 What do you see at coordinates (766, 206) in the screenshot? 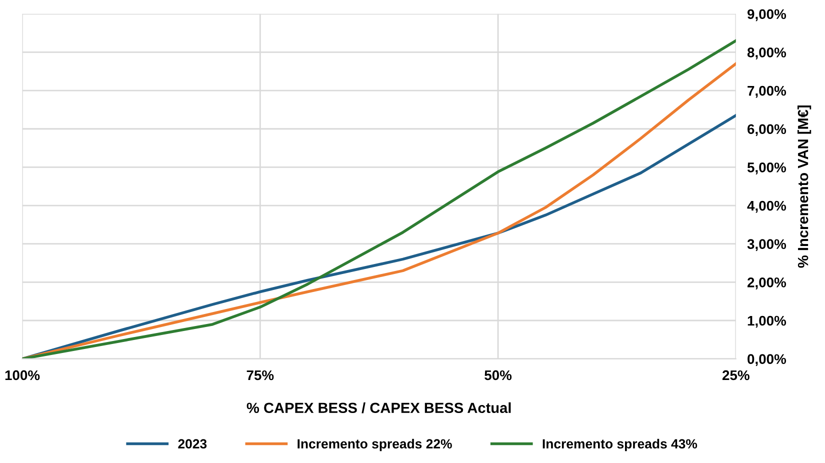
I see `y-tick-label: 4,00%` at bounding box center [766, 206].